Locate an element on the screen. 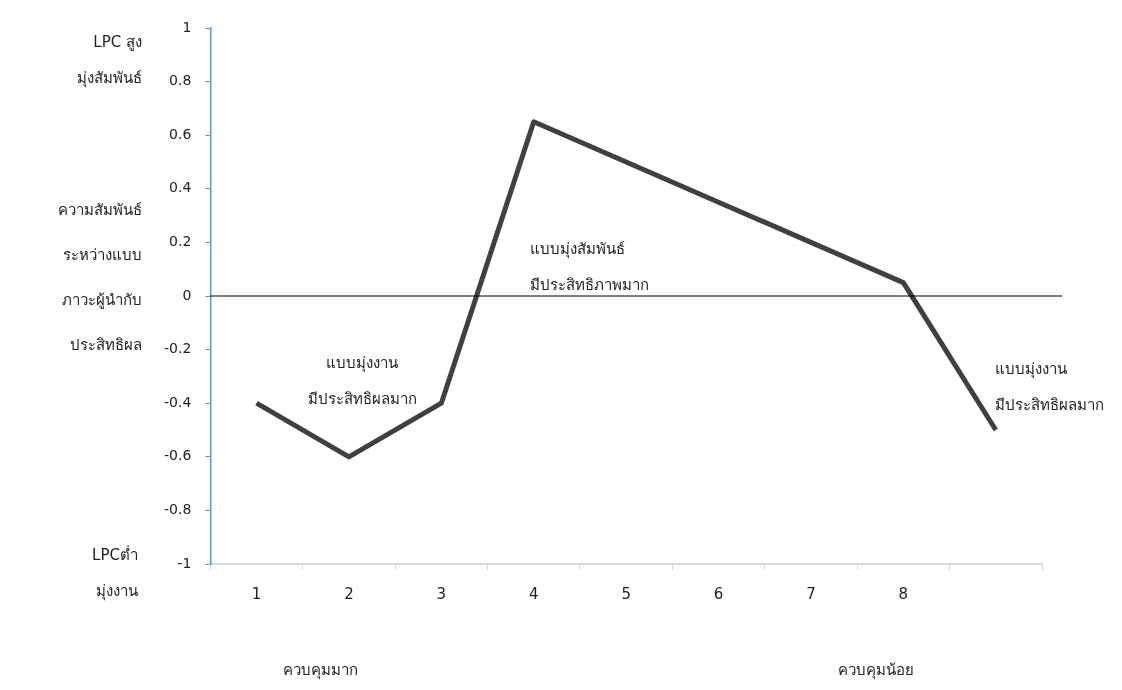 The width and height of the screenshot is (1122, 690). x-tick-label: 1 is located at coordinates (256, 593).